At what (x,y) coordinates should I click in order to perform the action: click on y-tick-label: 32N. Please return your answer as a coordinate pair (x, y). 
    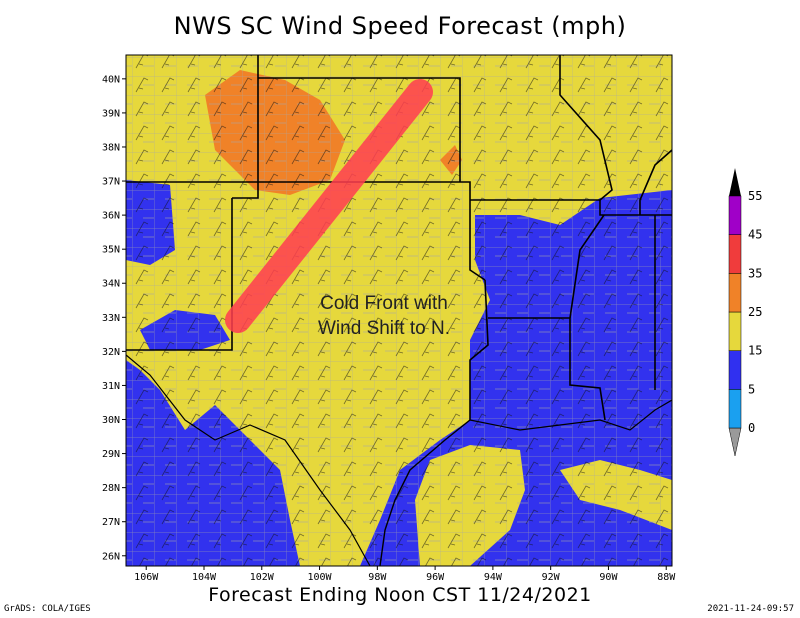
    Looking at the image, I should click on (111, 352).